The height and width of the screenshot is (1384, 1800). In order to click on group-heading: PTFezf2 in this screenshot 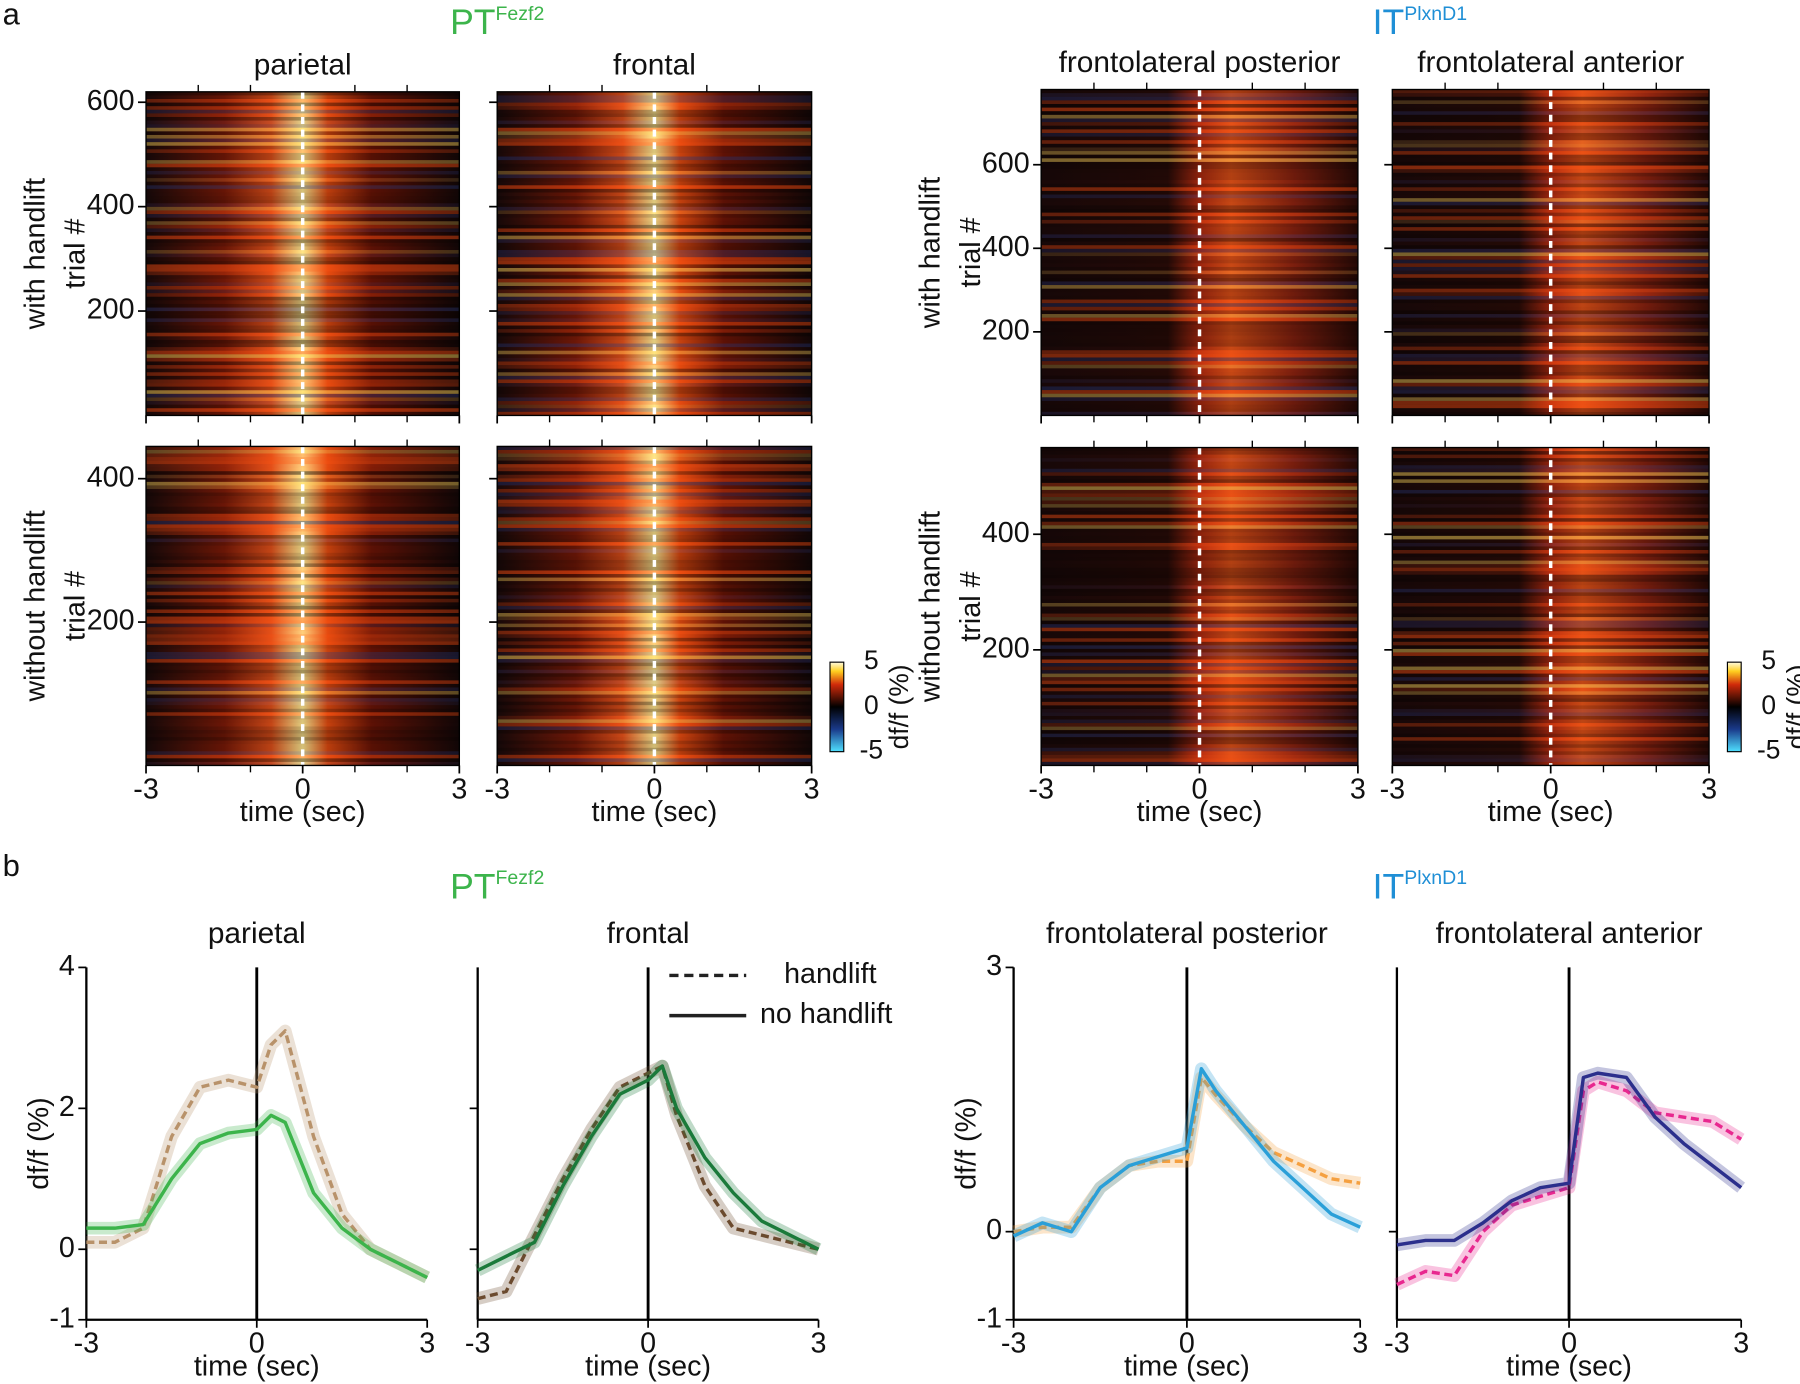, I will do `click(497, 887)`.